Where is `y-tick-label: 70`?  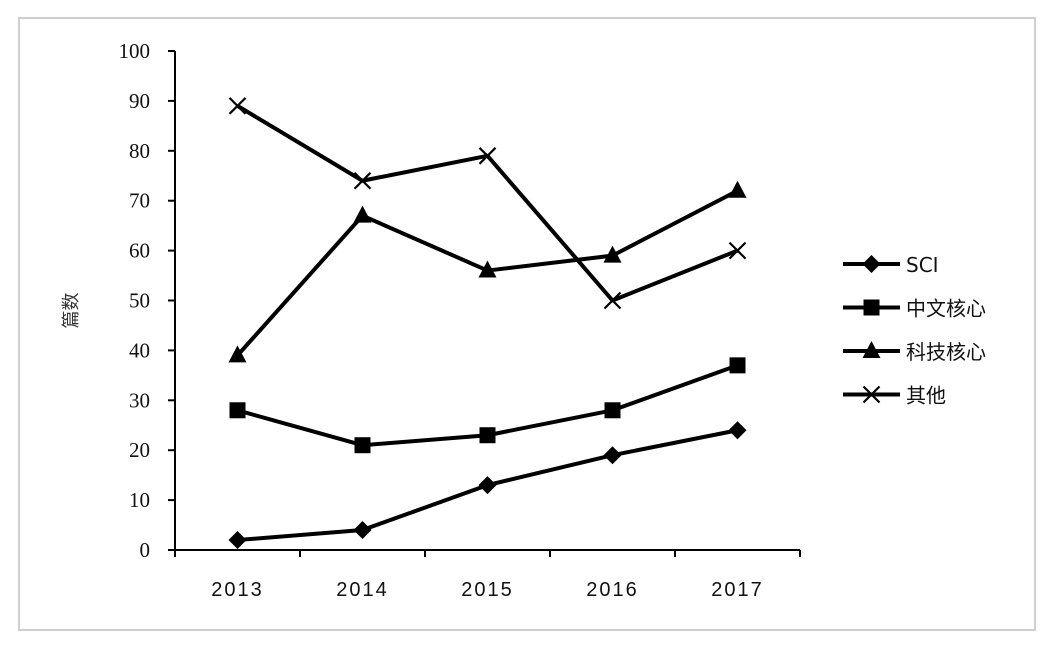
y-tick-label: 70 is located at coordinates (139, 201).